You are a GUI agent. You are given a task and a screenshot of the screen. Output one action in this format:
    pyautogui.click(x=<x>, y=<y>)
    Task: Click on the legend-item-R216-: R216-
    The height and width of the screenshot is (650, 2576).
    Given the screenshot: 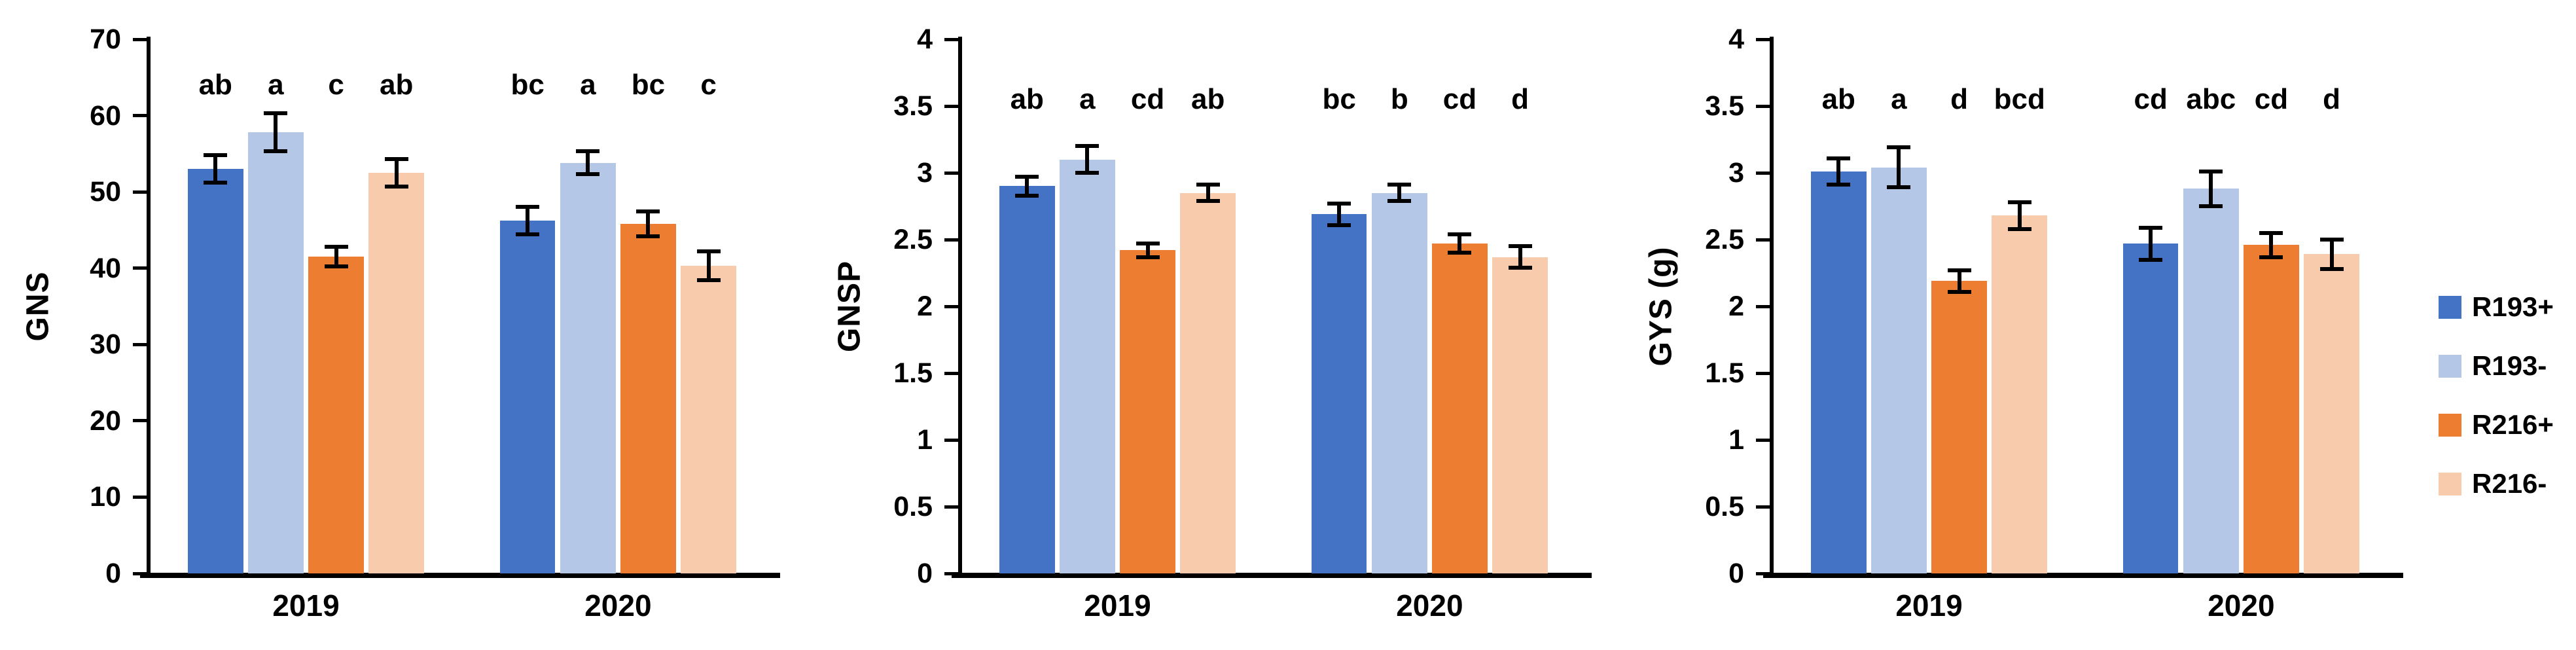 What is the action you would take?
    pyautogui.click(x=2493, y=483)
    